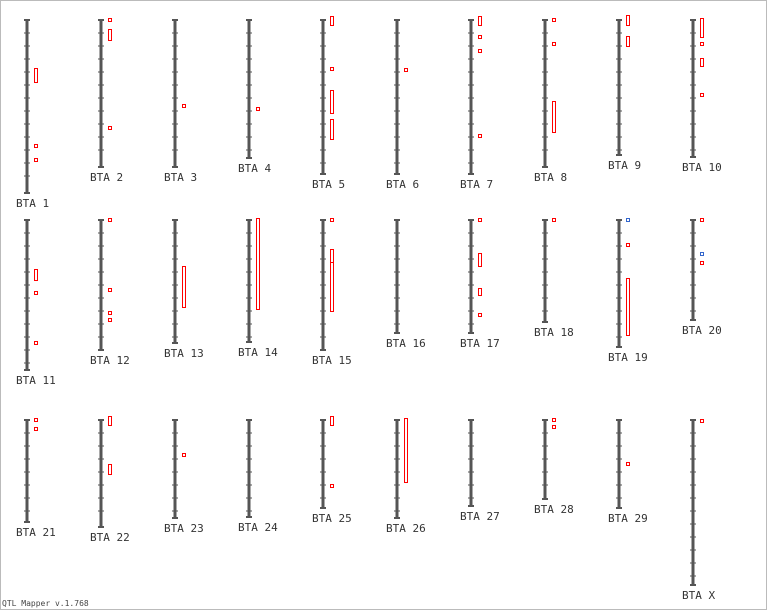 This screenshot has width=767, height=610. Describe the element at coordinates (480, 516) in the screenshot. I see `chromosome-label: BTA 27` at that location.